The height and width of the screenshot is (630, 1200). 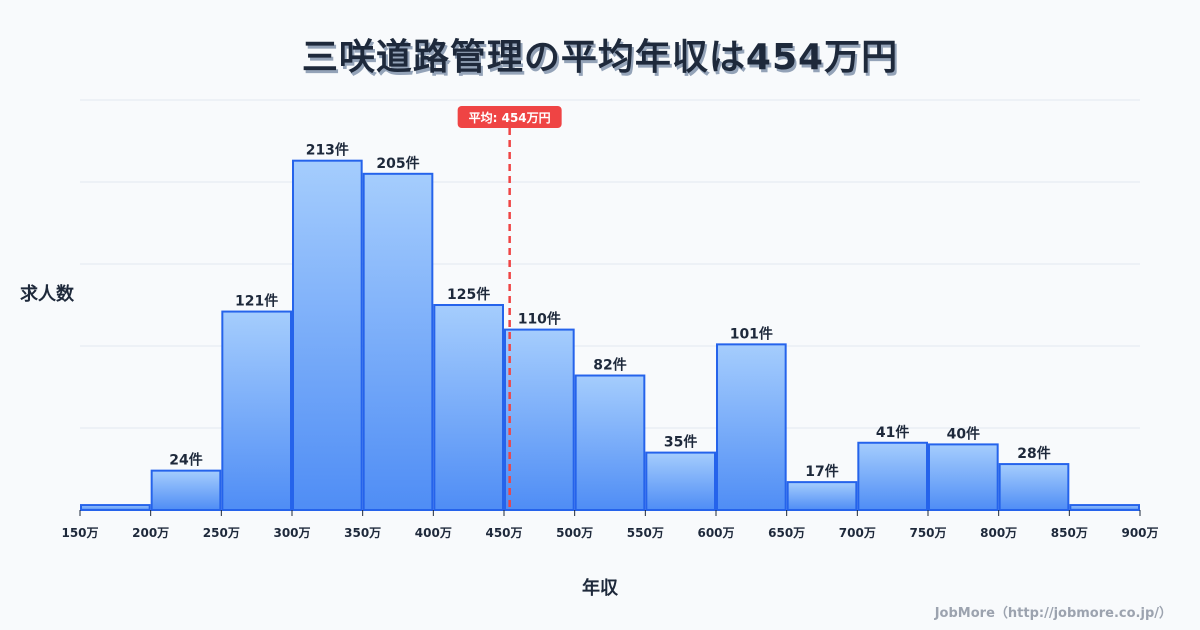 I want to click on x-tick-label: 450万, so click(x=503, y=533).